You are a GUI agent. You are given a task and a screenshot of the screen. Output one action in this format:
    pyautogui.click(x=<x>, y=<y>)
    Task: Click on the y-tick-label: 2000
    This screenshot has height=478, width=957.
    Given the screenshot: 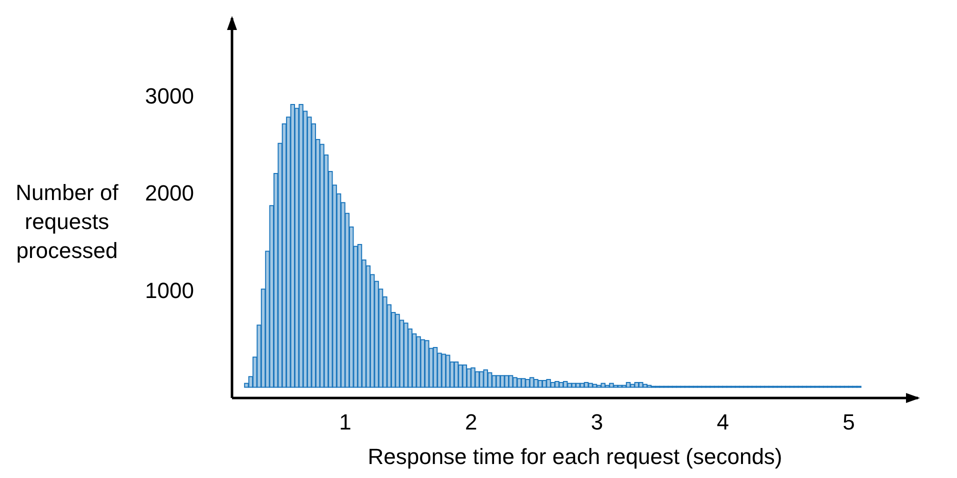 What is the action you would take?
    pyautogui.click(x=169, y=193)
    